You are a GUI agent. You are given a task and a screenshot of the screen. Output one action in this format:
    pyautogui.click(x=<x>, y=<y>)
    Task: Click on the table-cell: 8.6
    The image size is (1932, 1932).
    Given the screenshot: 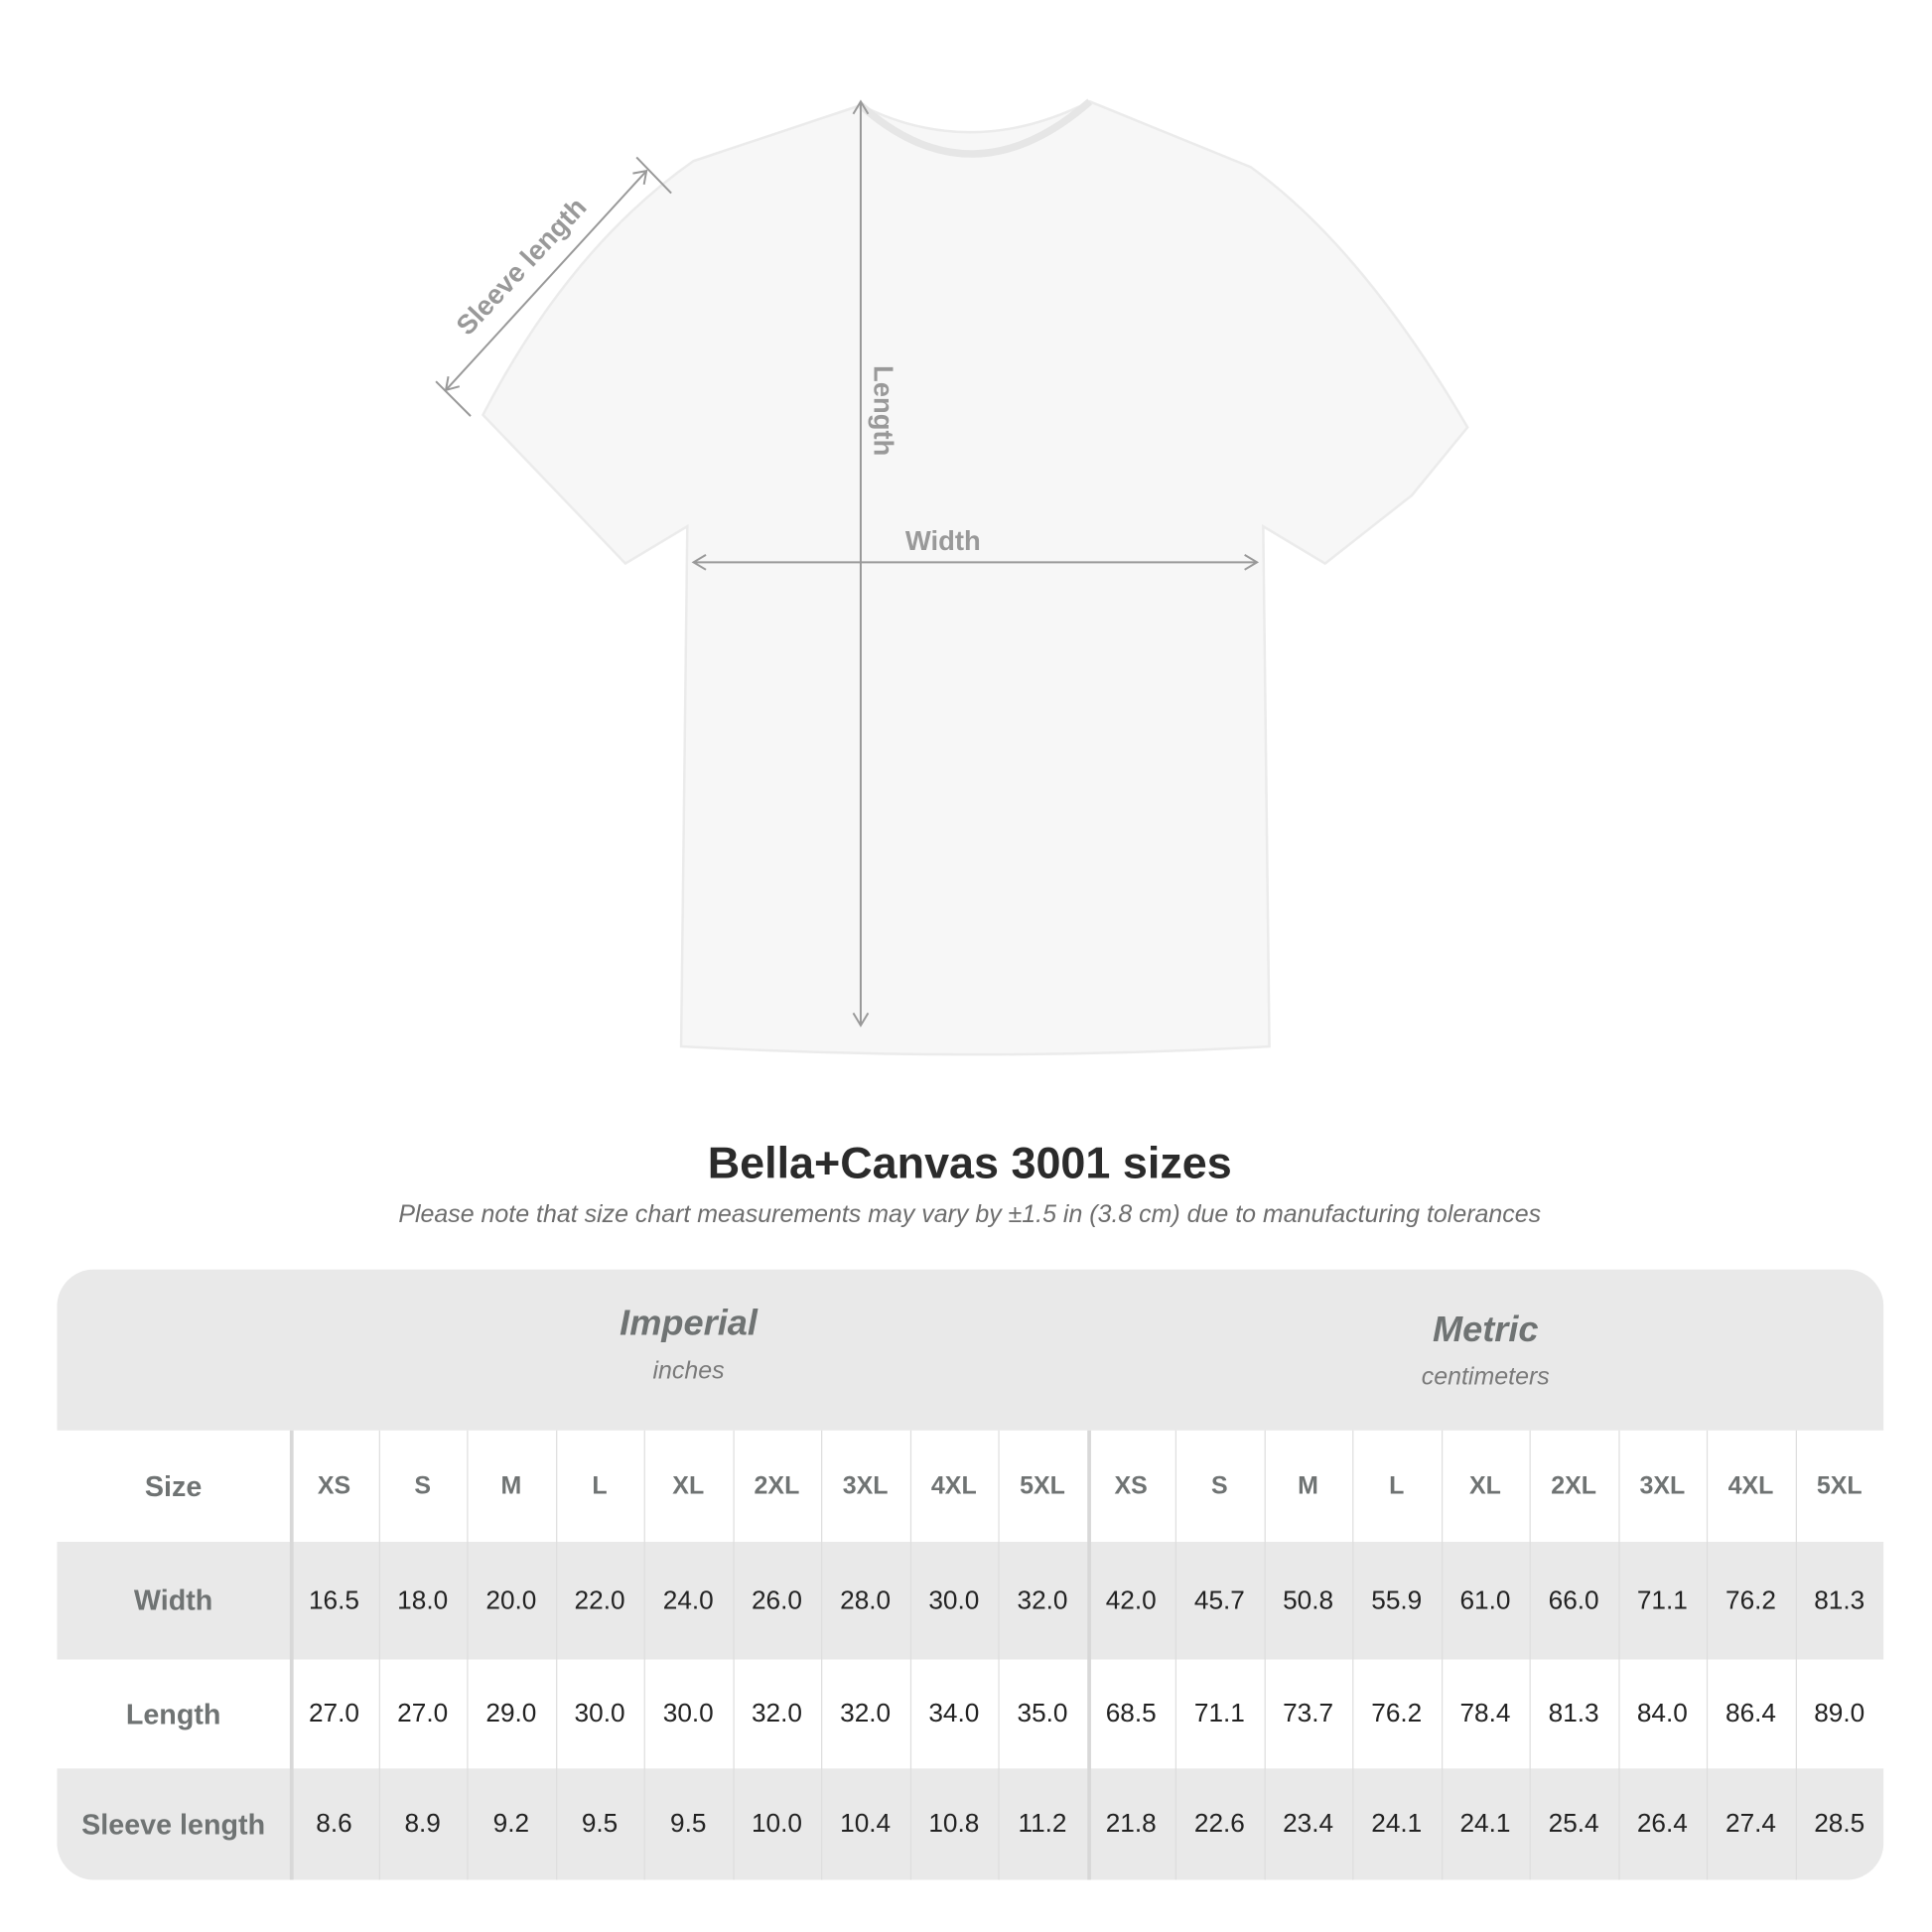 What is the action you would take?
    pyautogui.click(x=334, y=1824)
    